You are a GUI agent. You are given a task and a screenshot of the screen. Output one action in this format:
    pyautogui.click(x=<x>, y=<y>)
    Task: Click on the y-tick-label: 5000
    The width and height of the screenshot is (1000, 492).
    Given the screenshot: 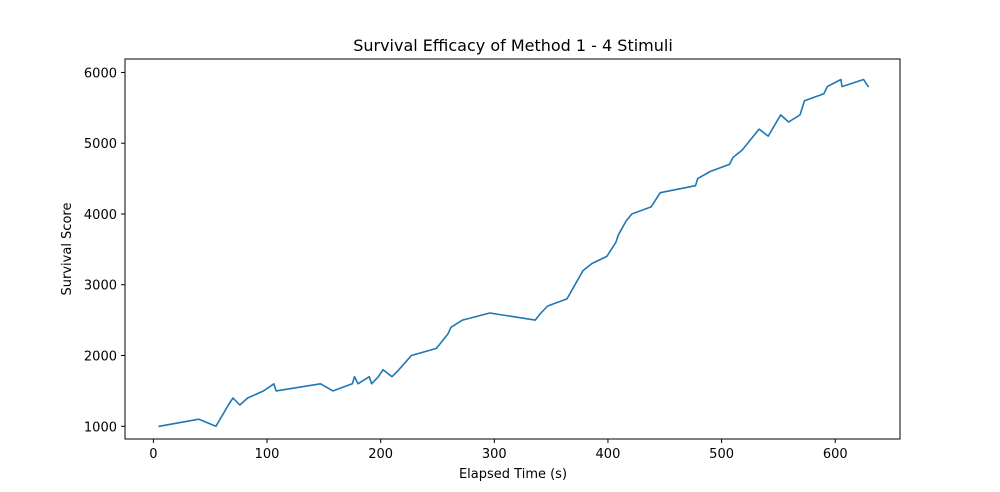 What is the action you would take?
    pyautogui.click(x=100, y=144)
    